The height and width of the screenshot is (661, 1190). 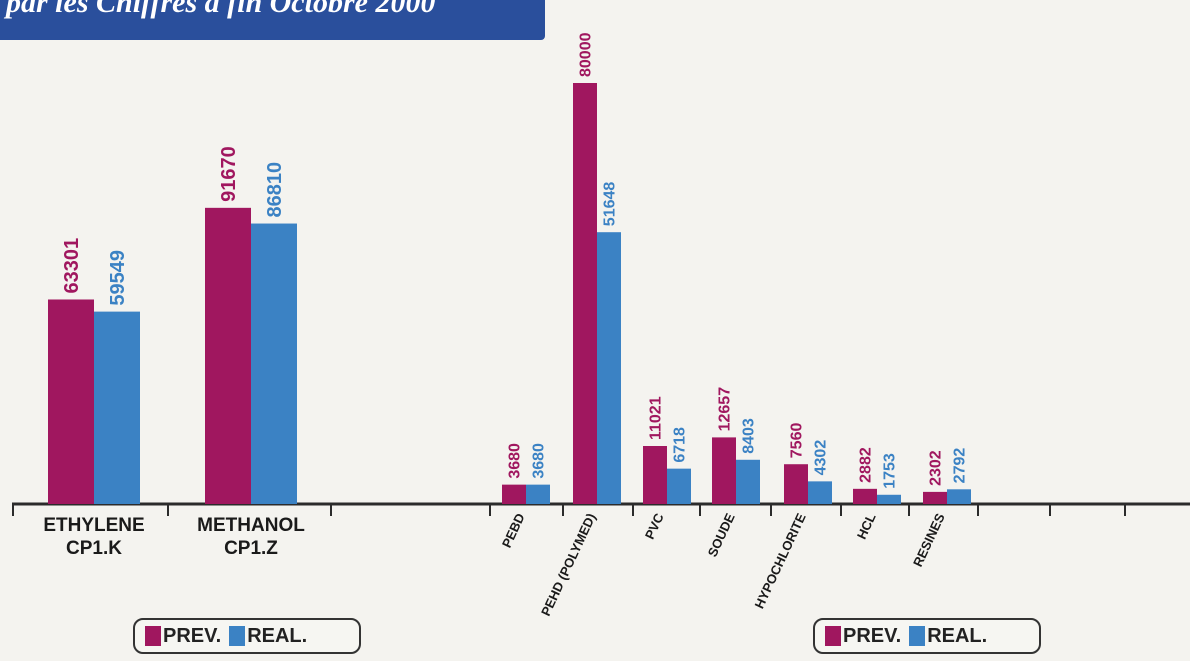 I want to click on category-label: RESINES, so click(x=929, y=540).